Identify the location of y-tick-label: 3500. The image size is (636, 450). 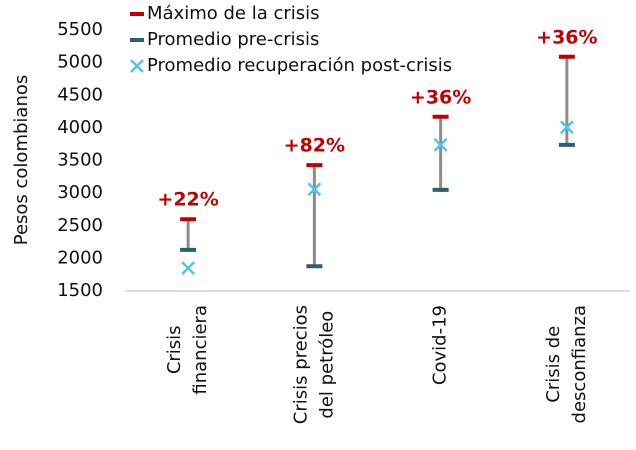
(80, 160).